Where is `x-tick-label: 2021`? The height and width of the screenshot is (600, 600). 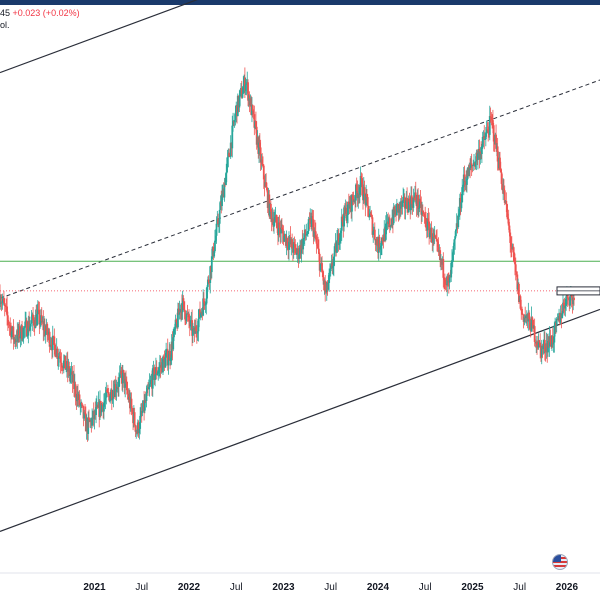 x-tick-label: 2021 is located at coordinates (94, 587).